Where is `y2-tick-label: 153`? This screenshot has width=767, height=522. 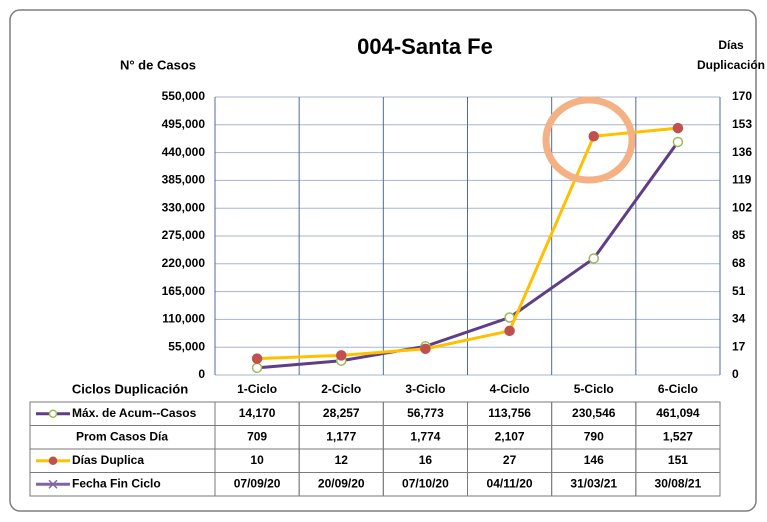
y2-tick-label: 153 is located at coordinates (742, 124).